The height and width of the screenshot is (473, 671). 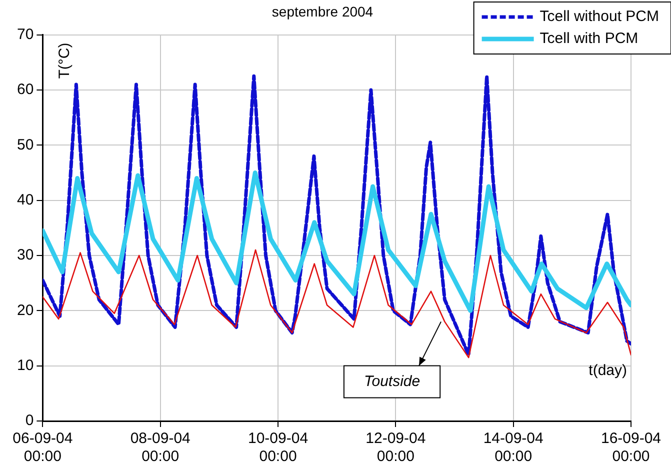 What do you see at coordinates (64, 60) in the screenshot?
I see `y-axis-title: T(°C)` at bounding box center [64, 60].